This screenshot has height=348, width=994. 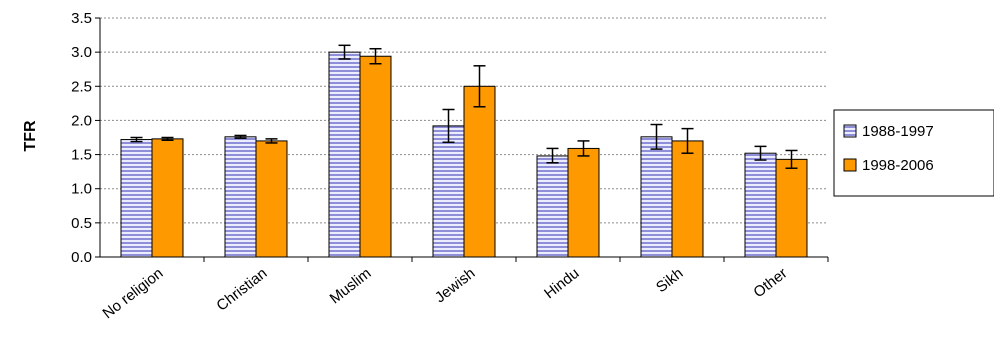 I want to click on x-tick-label: No religion, so click(x=132, y=294).